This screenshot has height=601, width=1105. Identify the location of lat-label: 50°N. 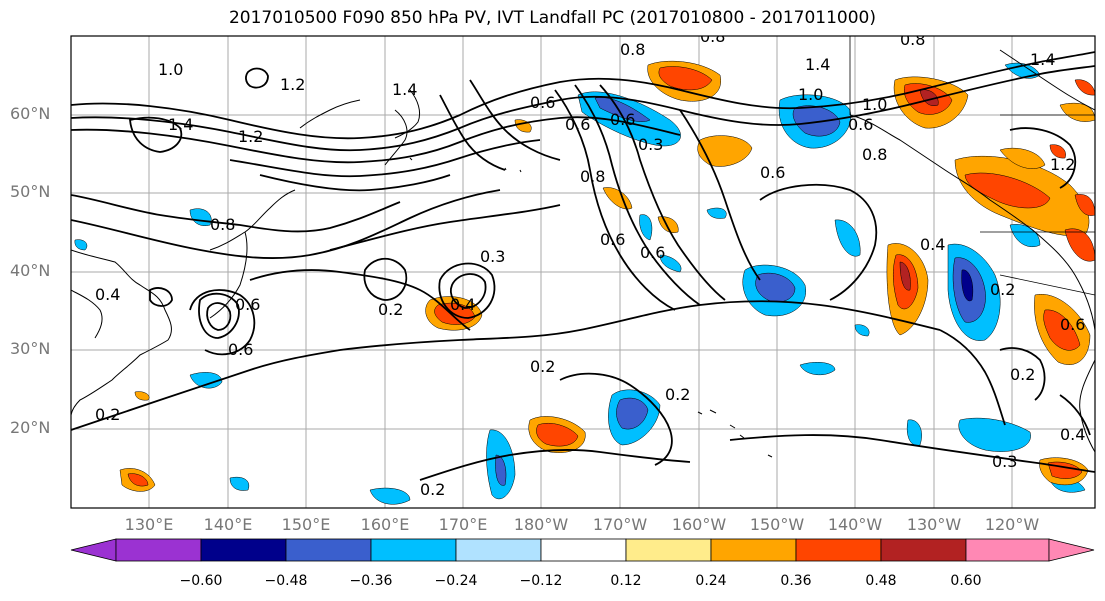
(30, 191).